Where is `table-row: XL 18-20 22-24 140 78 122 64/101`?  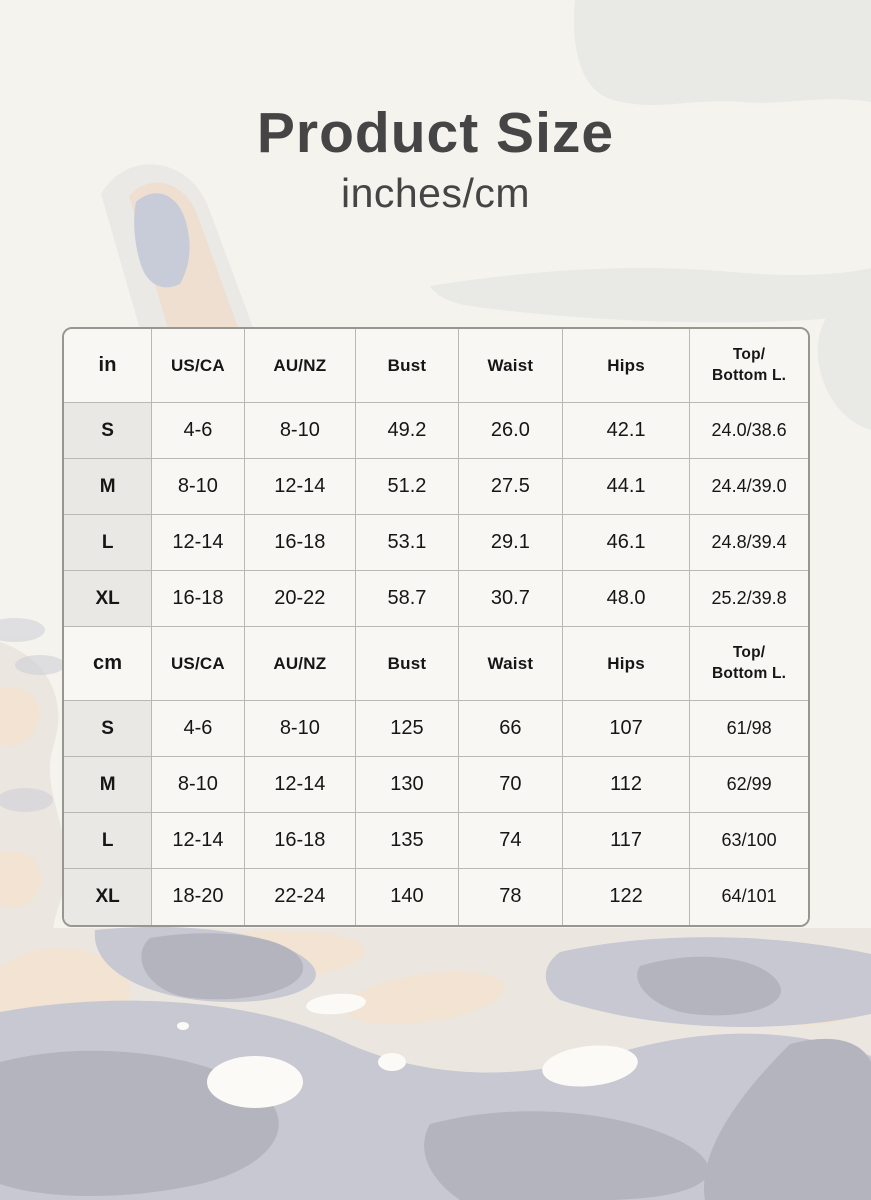
table-row: XL 18-20 22-24 140 78 122 64/101 is located at coordinates (436, 896).